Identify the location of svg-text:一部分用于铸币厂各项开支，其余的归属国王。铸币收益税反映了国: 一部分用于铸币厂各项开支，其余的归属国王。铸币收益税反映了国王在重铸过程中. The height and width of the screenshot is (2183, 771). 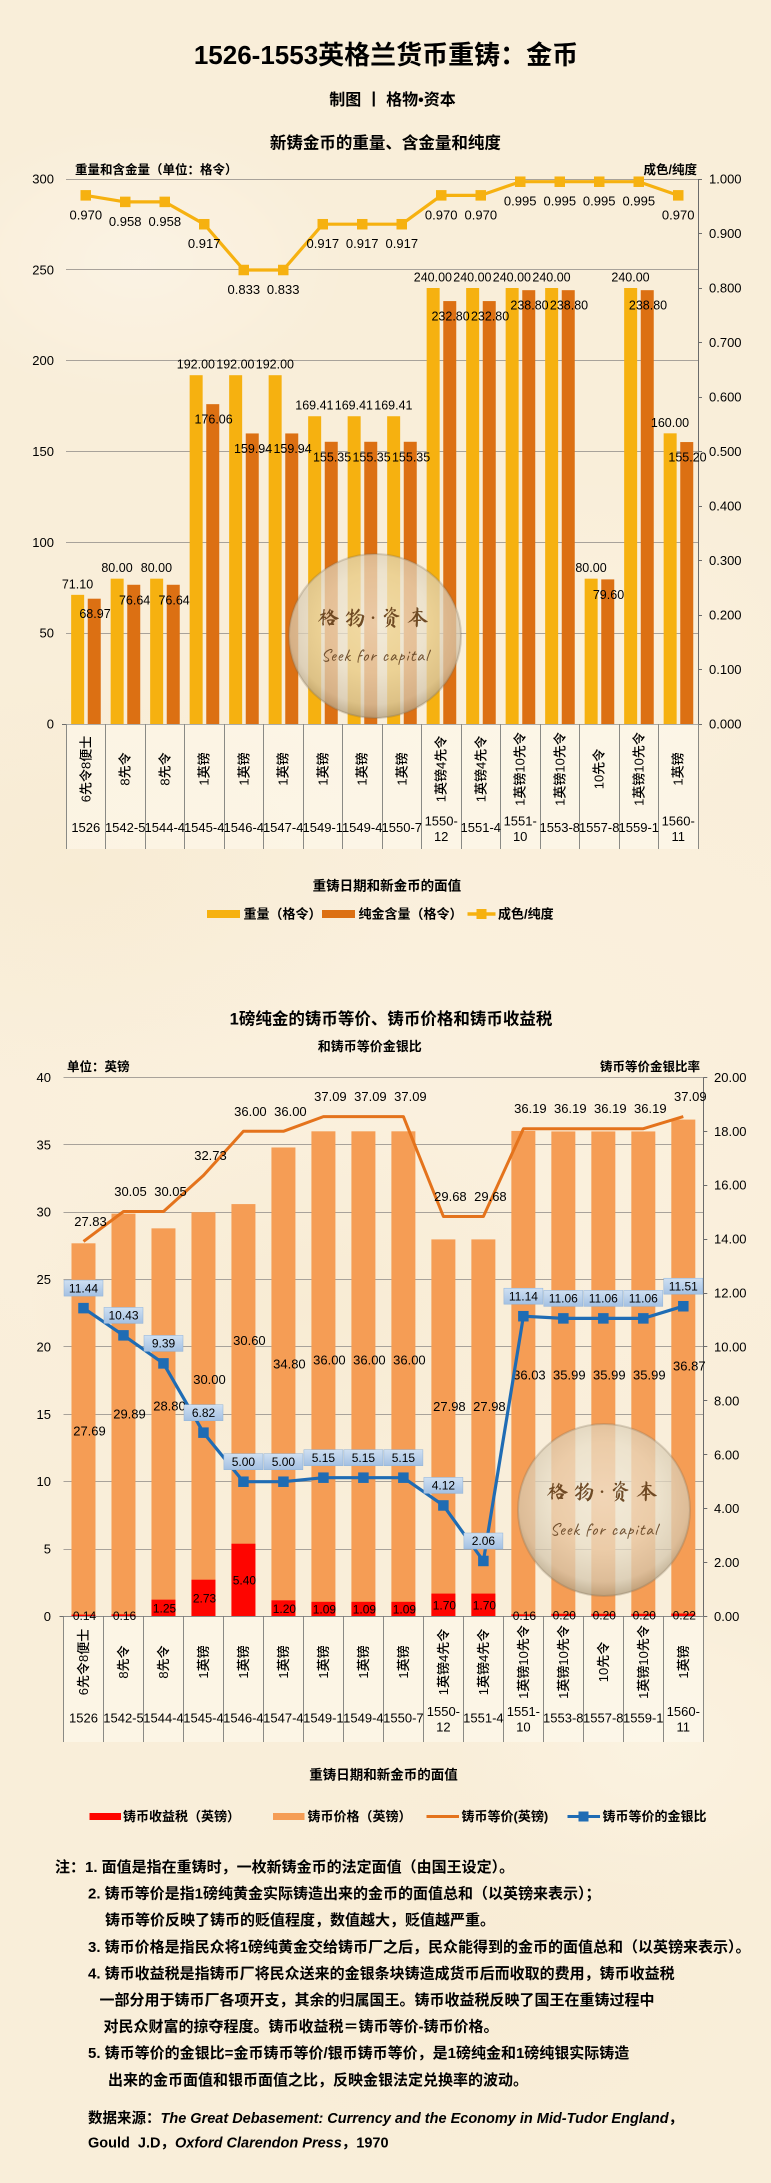
(377, 2000).